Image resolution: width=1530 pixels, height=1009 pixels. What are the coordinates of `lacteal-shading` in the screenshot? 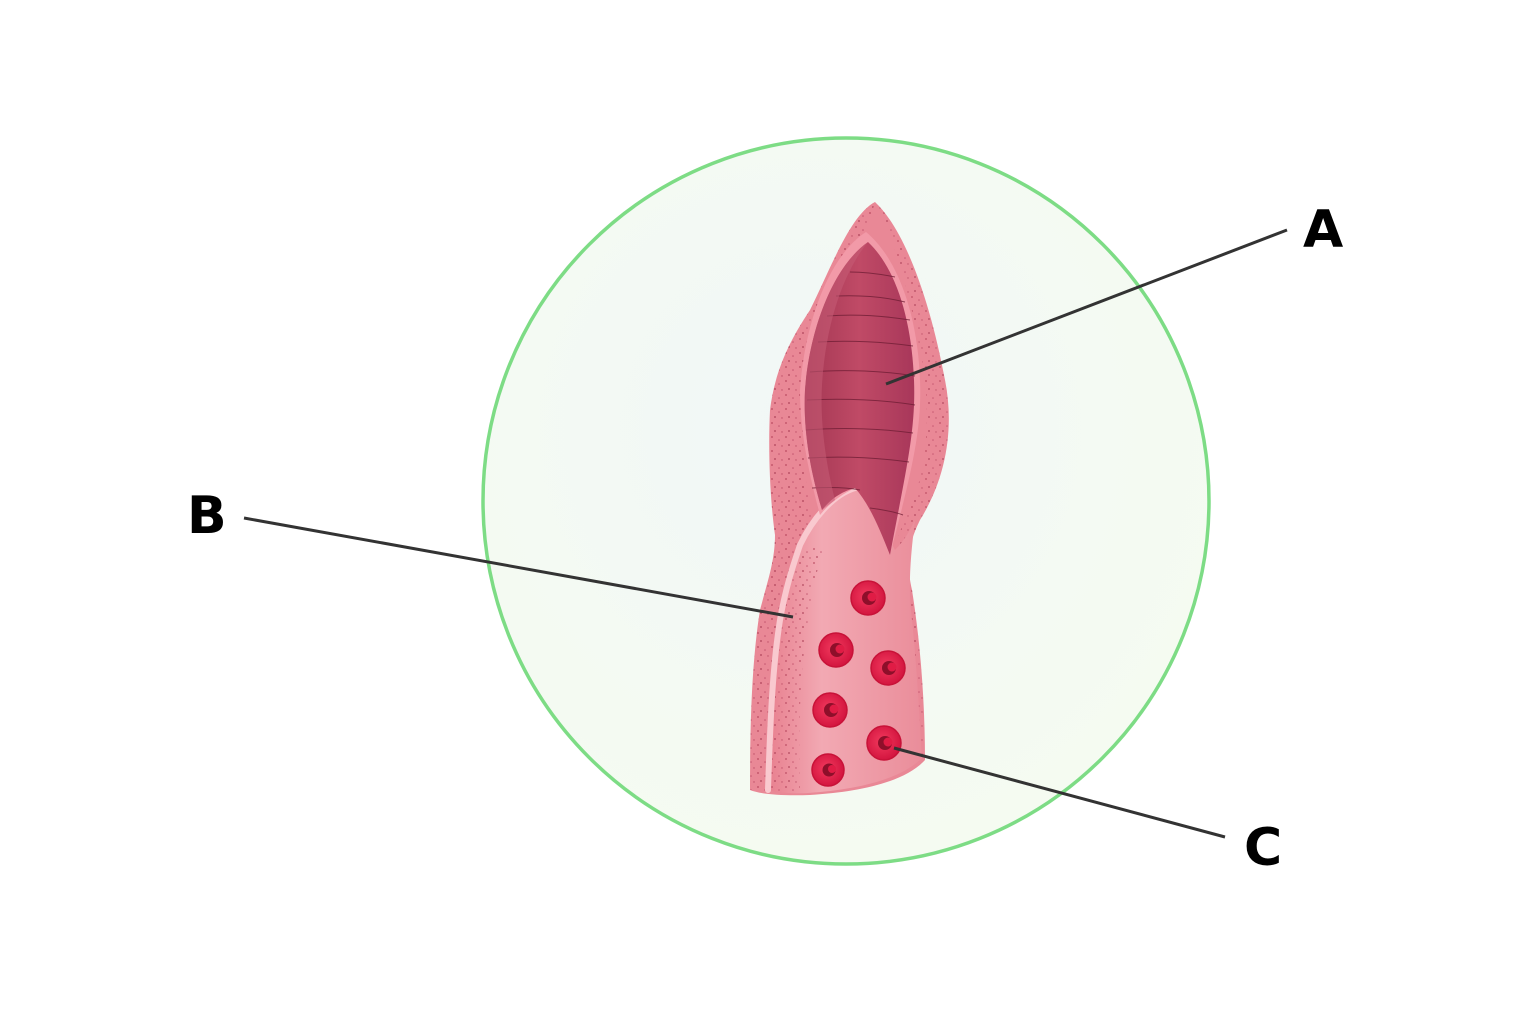 It's located at (836, 376).